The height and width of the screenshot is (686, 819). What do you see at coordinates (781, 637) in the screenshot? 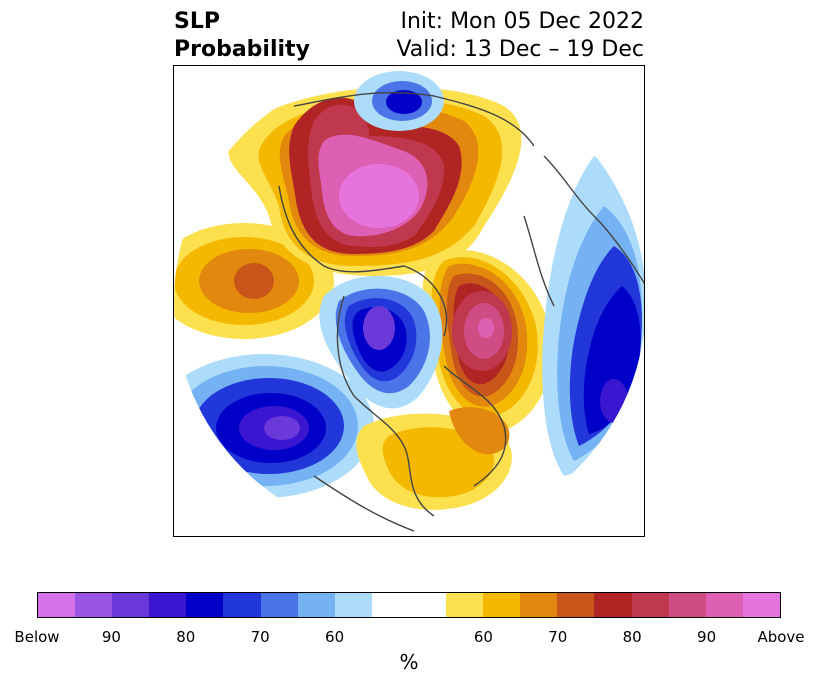
I see `colorbar-tick-label: Above` at bounding box center [781, 637].